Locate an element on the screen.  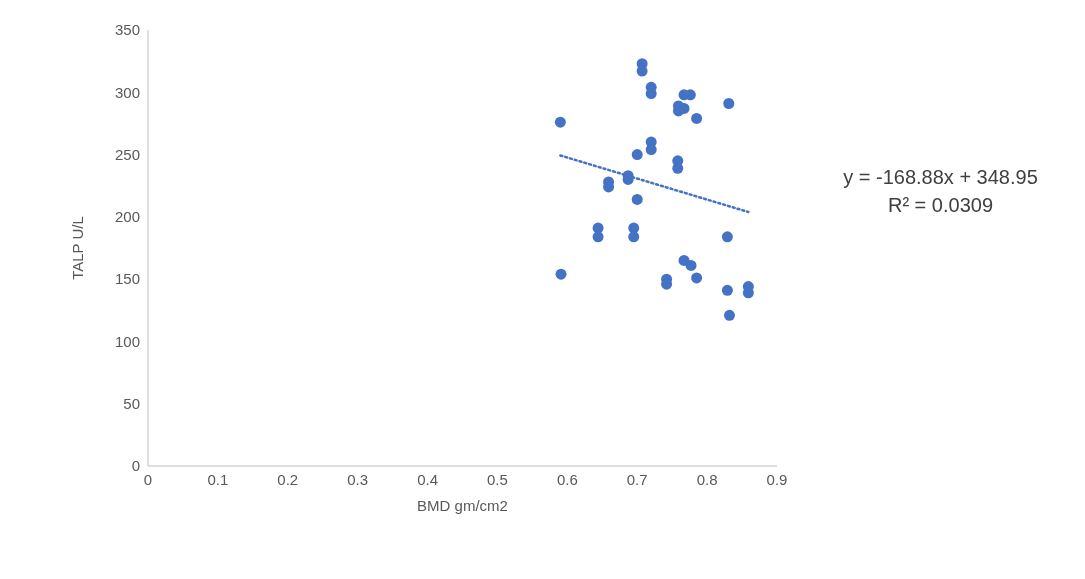
x-tick-label: 0.1 is located at coordinates (218, 479).